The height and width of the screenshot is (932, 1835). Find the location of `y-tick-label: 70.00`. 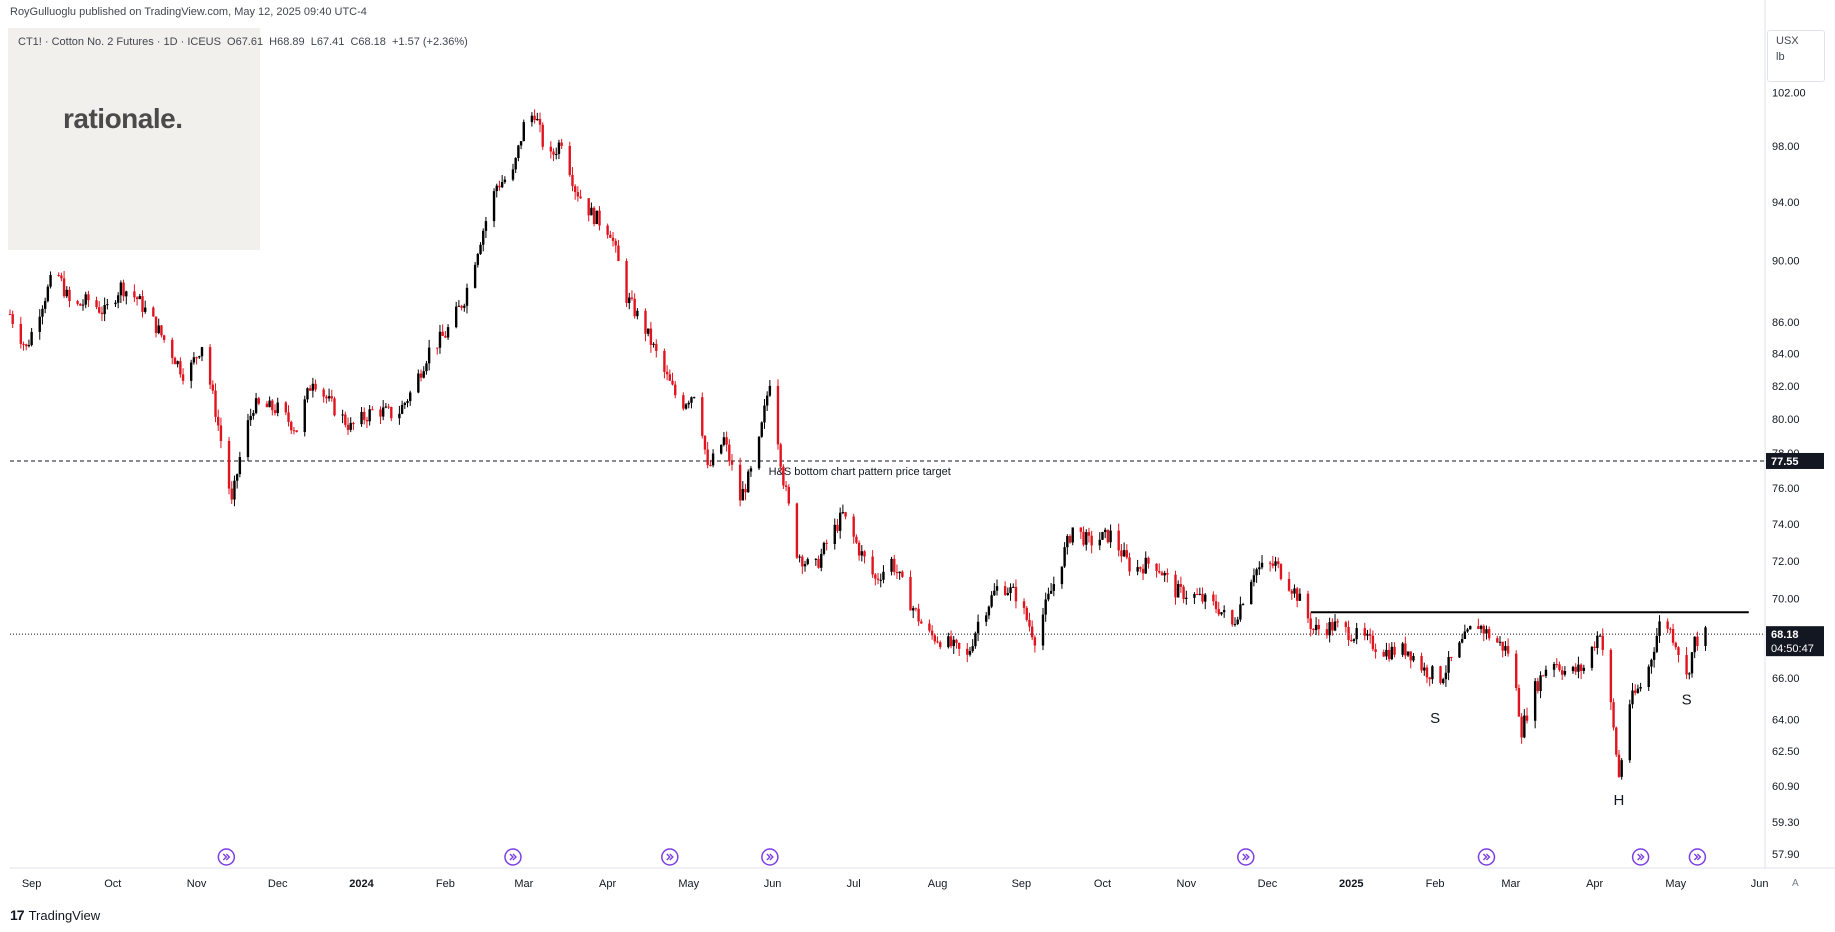

y-tick-label: 70.00 is located at coordinates (1786, 600).